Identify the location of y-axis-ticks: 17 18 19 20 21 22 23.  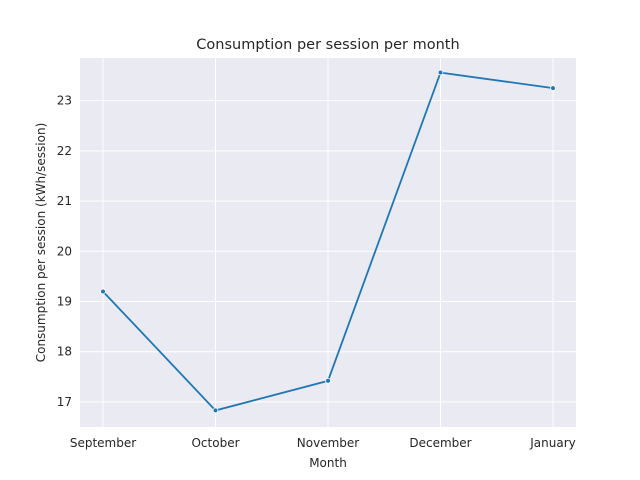
(64, 251).